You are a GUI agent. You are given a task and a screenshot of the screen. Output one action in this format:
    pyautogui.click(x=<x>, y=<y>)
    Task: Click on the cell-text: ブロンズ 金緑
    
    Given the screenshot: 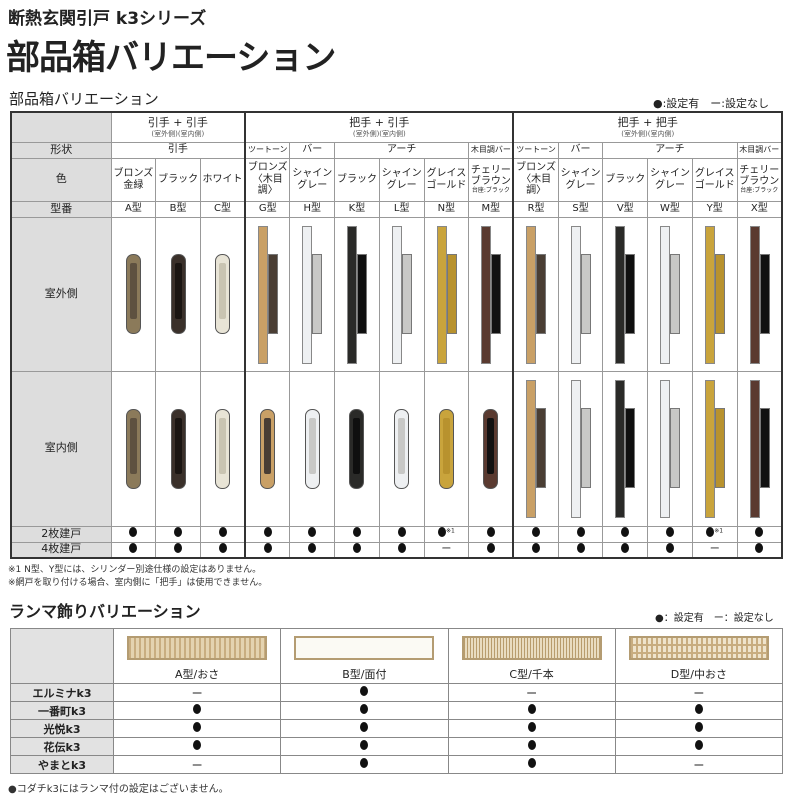 What is the action you would take?
    pyautogui.click(x=133, y=179)
    